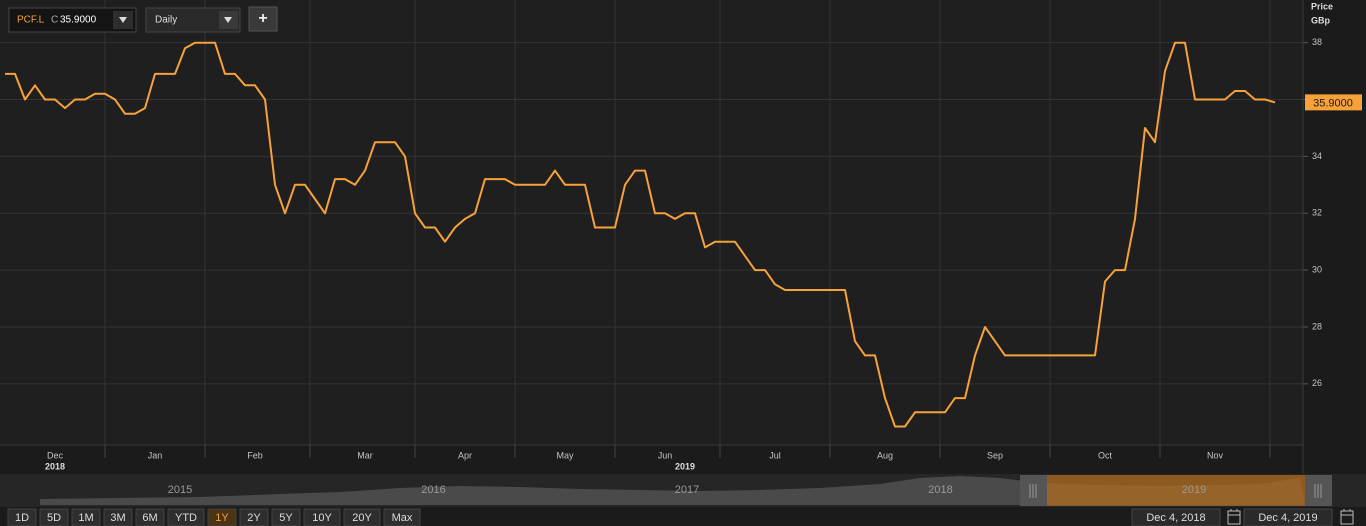 The height and width of the screenshot is (526, 1366). Describe the element at coordinates (565, 455) in the screenshot. I see `x-tick-label: May` at that location.